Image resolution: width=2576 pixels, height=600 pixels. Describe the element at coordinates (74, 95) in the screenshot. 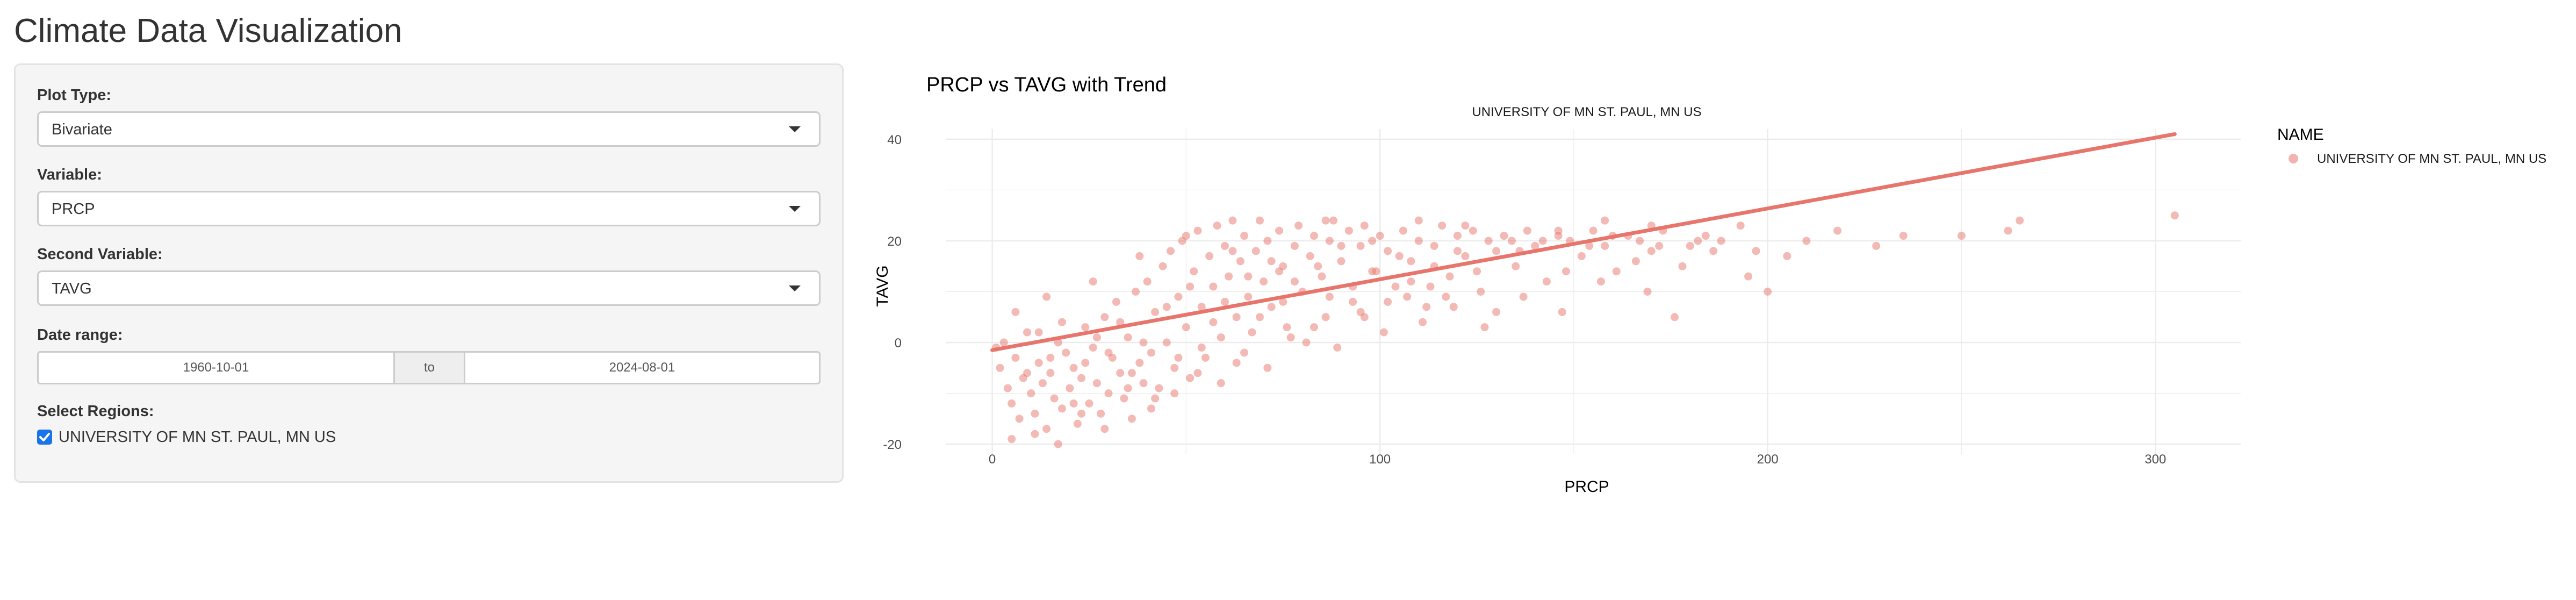

I see `plot-type-label: Plot Type:` at that location.